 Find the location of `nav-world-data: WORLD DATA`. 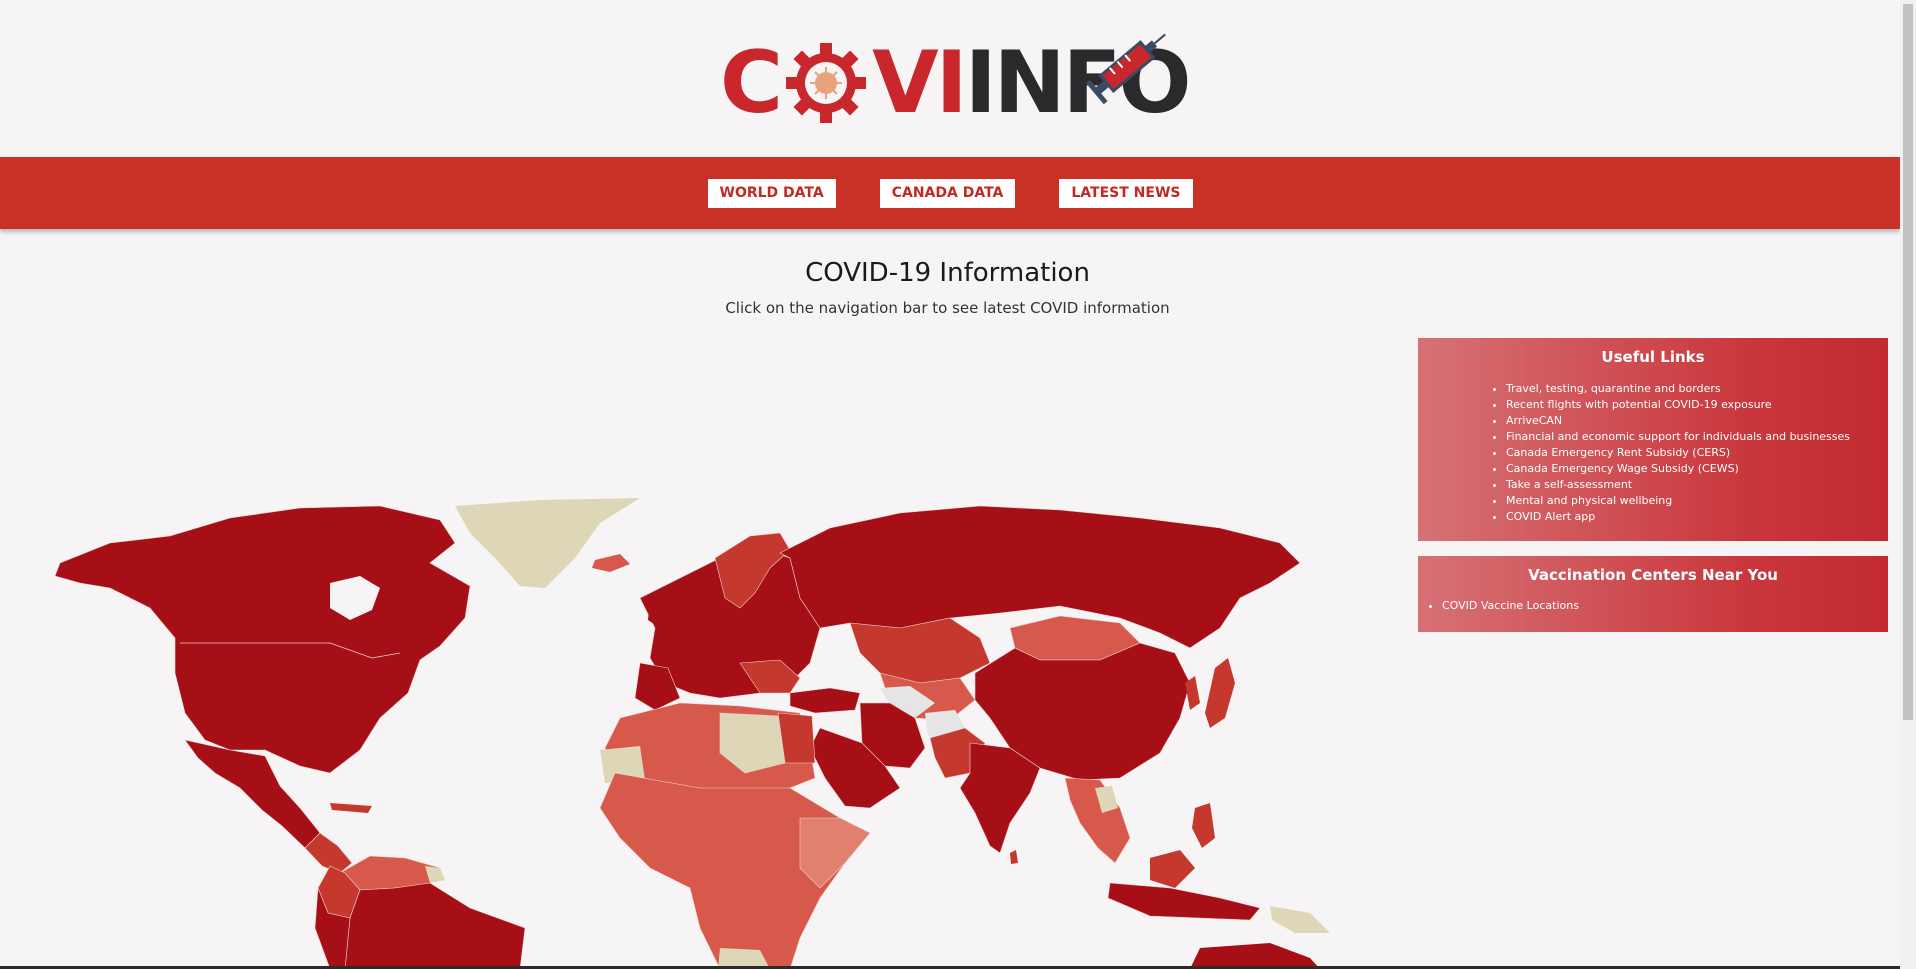

nav-world-data: WORLD DATA is located at coordinates (771, 193).